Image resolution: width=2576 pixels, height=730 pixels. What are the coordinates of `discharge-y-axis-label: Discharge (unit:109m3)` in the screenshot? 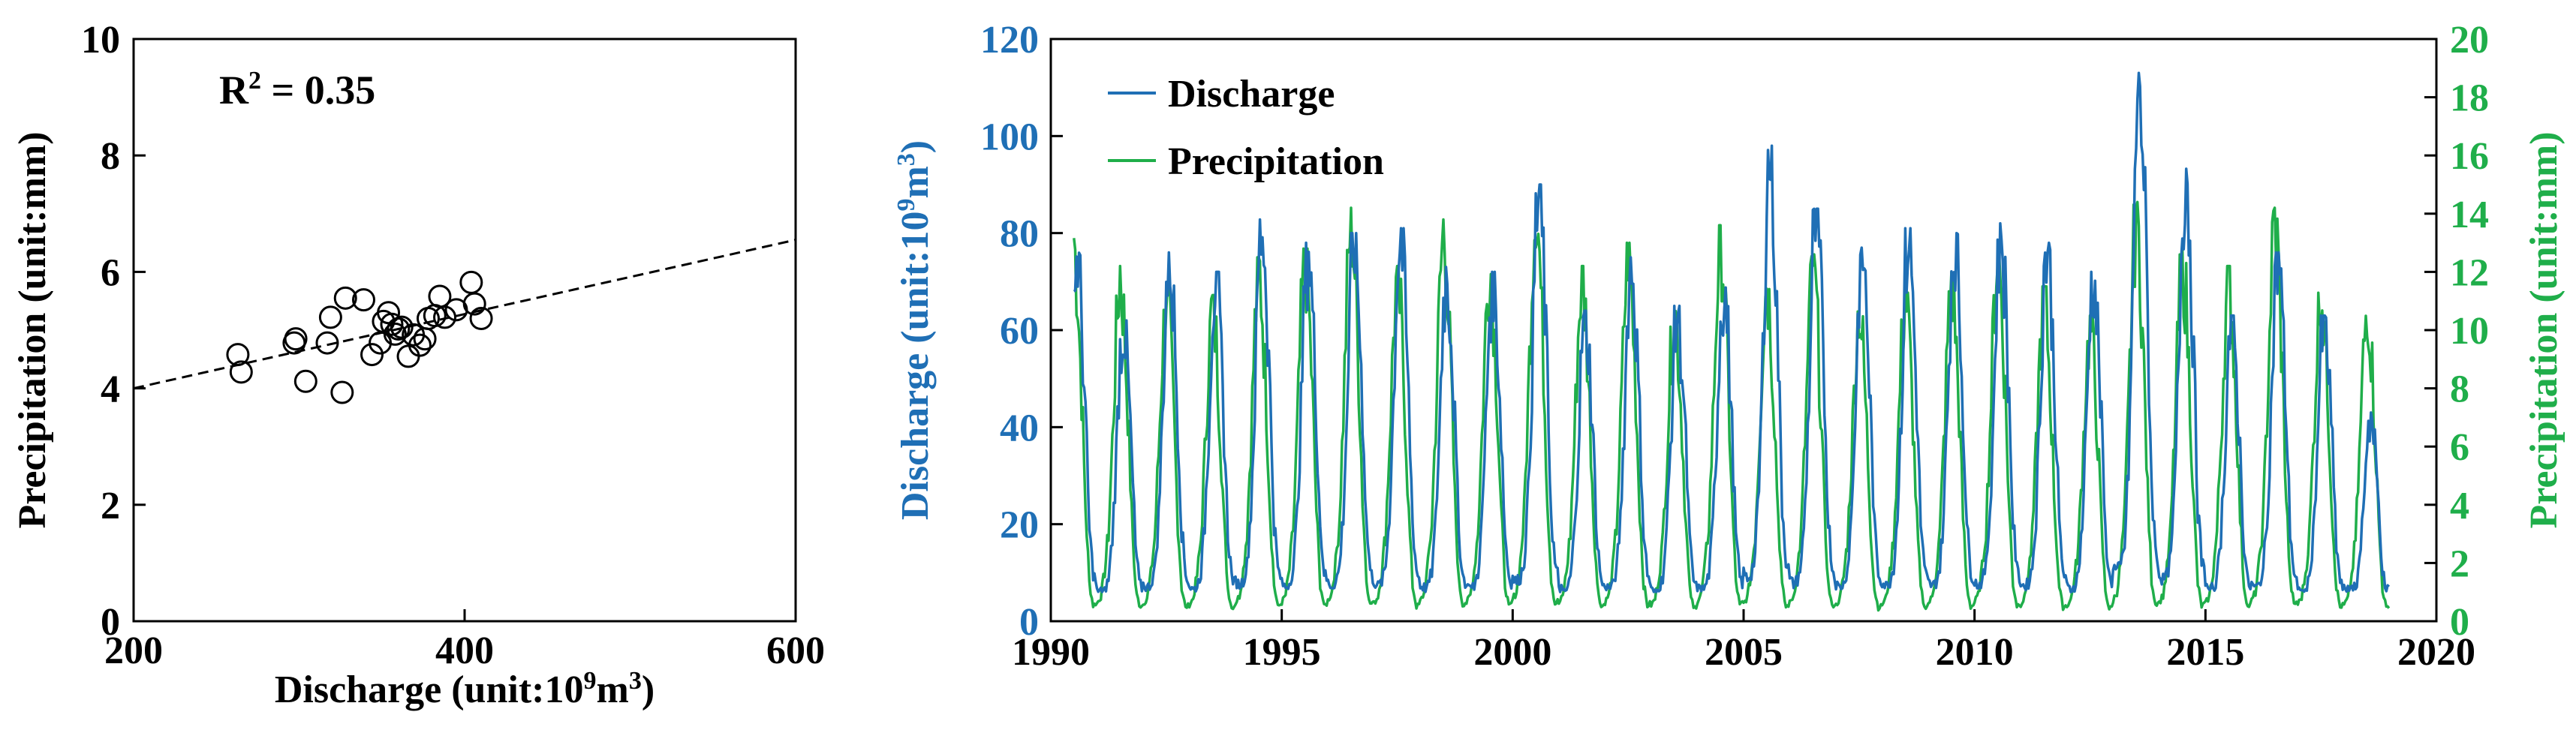 It's located at (914, 330).